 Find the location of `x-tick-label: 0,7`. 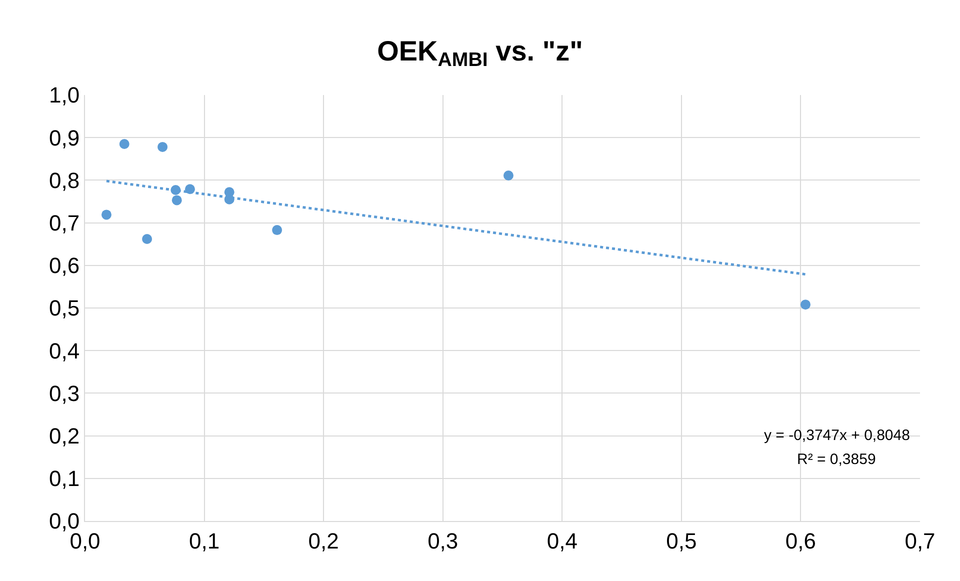

x-tick-label: 0,7 is located at coordinates (920, 541).